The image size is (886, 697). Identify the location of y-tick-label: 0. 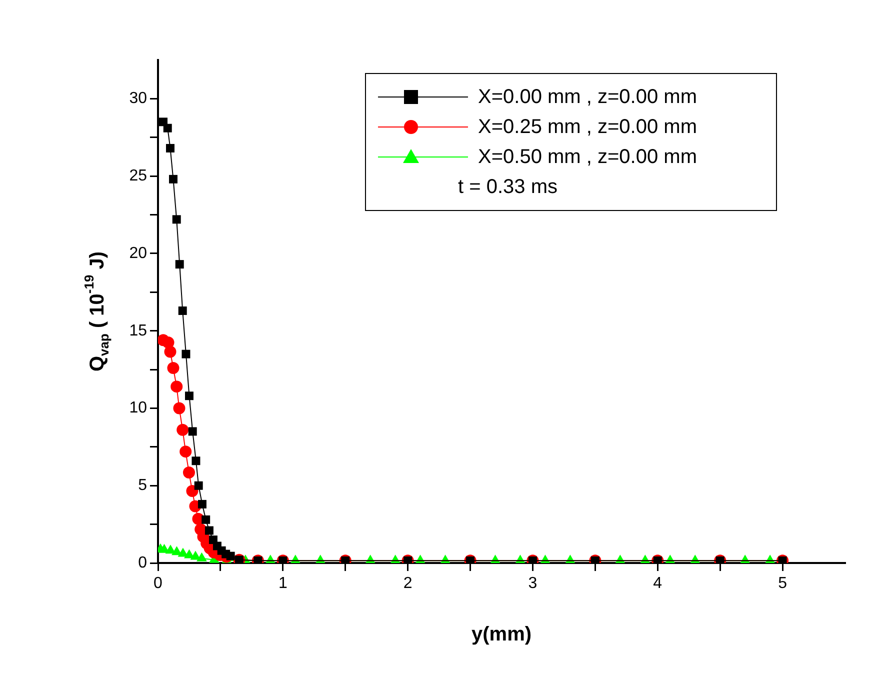
(143, 563).